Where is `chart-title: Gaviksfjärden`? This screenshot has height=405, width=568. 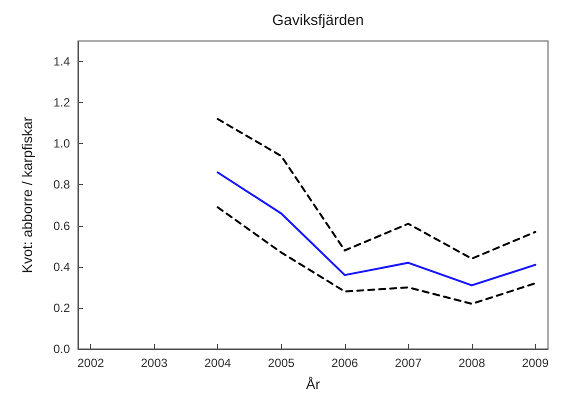 chart-title: Gaviksfjärden is located at coordinates (318, 20).